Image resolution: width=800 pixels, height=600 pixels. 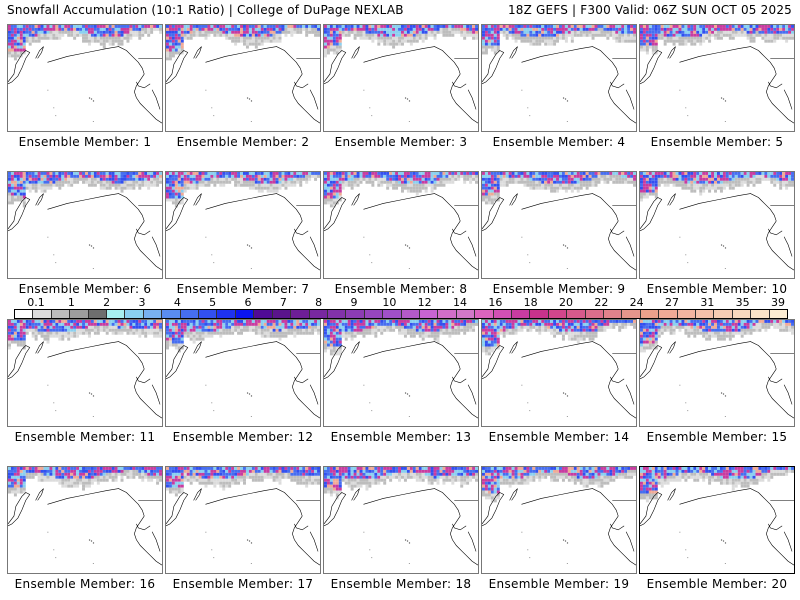 I want to click on snowfall-colorbar, so click(x=401, y=314).